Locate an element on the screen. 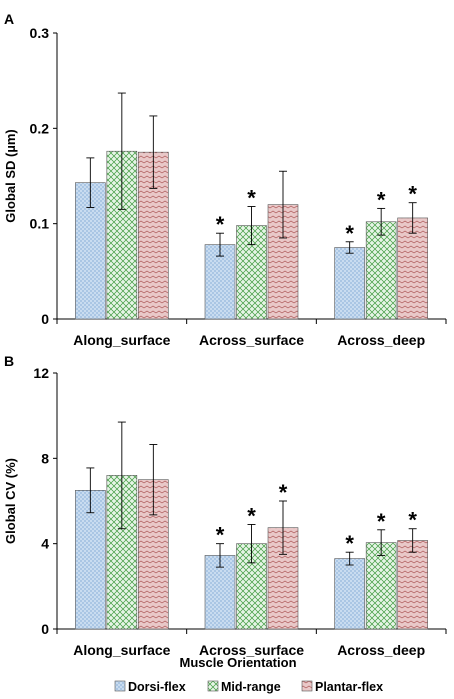 This screenshot has width=454, height=699. legend-swatch-dorsi is located at coordinates (120, 686).